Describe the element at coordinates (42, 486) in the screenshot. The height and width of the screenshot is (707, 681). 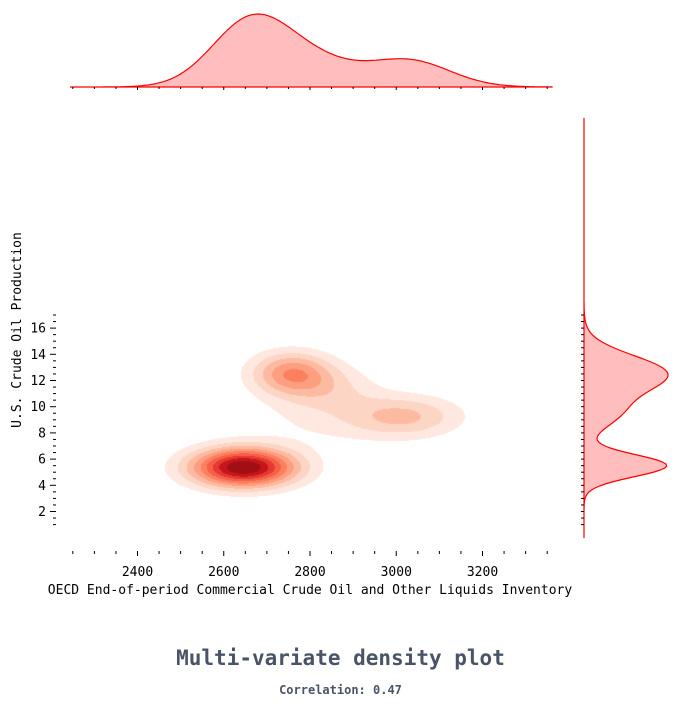
I see `y-tick-label: 4` at that location.